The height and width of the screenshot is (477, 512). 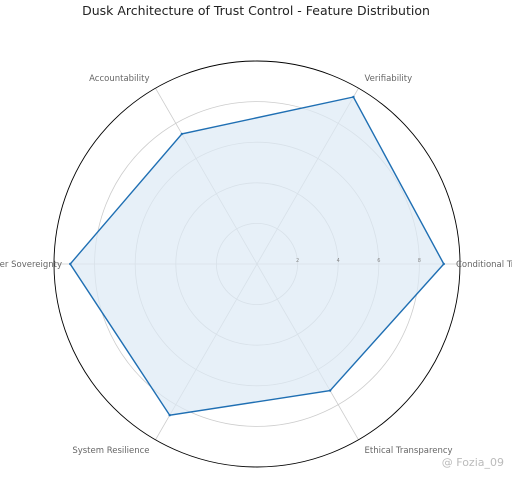 What do you see at coordinates (110, 451) in the screenshot?
I see `axis-label: System Resilience` at bounding box center [110, 451].